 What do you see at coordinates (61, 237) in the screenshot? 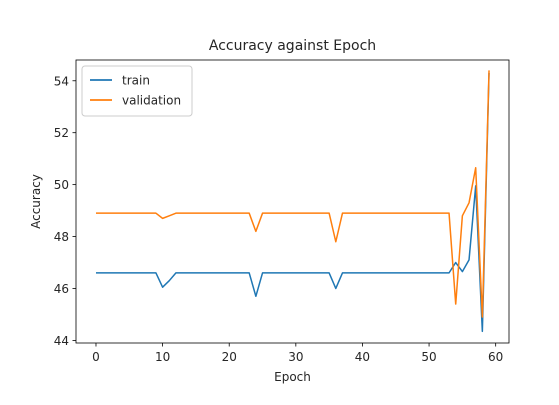
I see `y-tick-label: 48` at bounding box center [61, 237].